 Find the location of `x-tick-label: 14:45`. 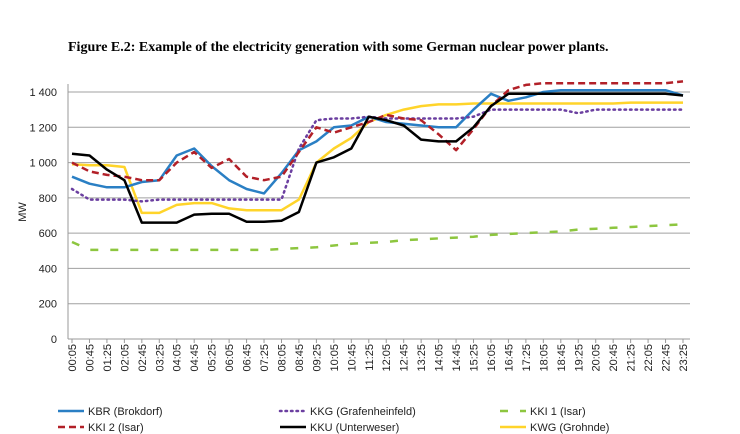

x-tick-label: 14:45 is located at coordinates (457, 358).